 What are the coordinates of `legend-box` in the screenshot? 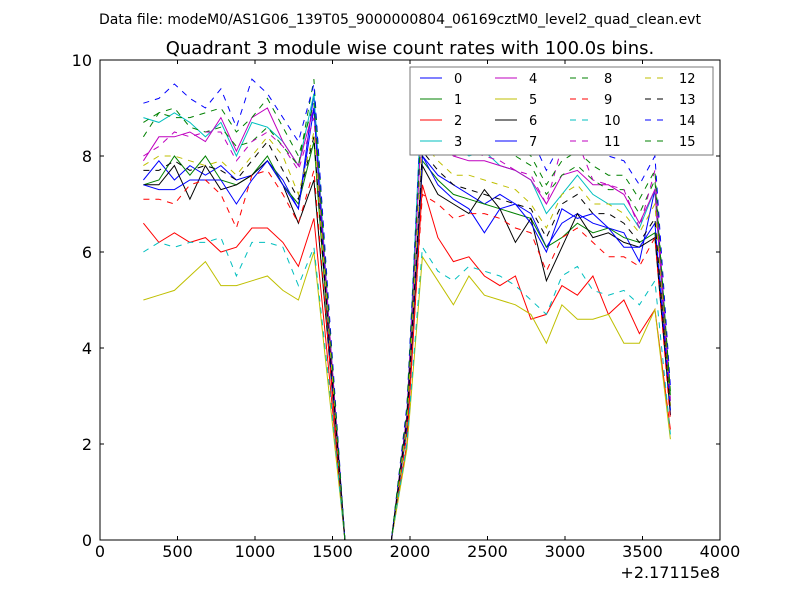 It's located at (561, 111).